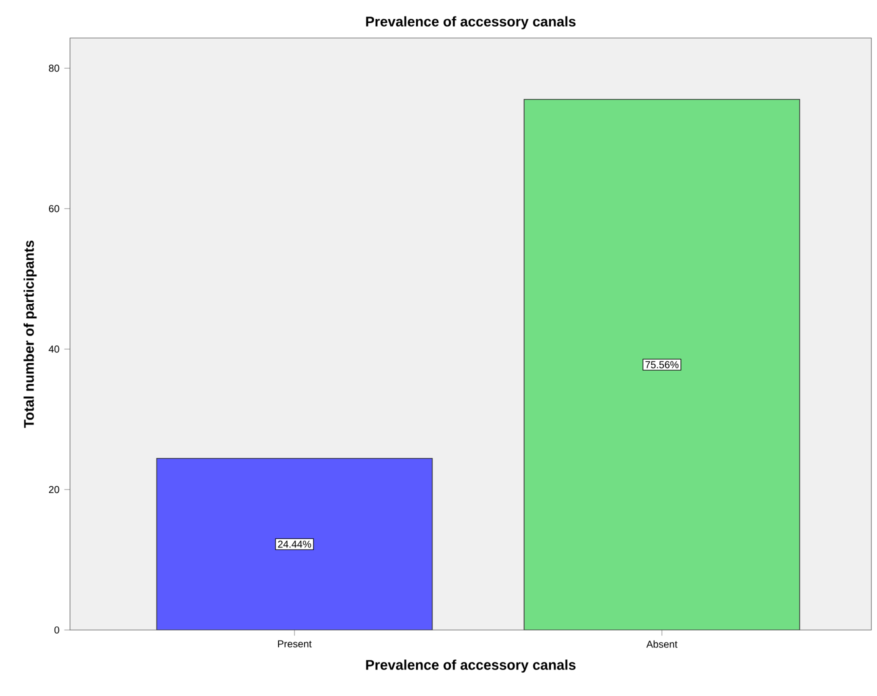 This screenshot has height=696, width=877. What do you see at coordinates (471, 23) in the screenshot?
I see `chart-title: Prevalence of accessory canals` at bounding box center [471, 23].